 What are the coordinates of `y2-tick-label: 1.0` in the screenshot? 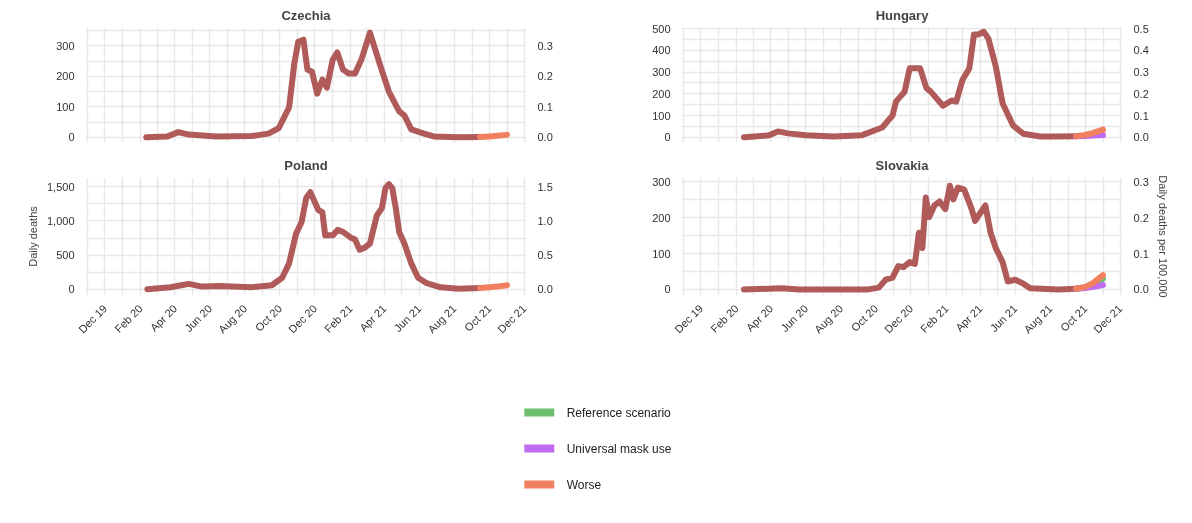 It's located at (545, 220).